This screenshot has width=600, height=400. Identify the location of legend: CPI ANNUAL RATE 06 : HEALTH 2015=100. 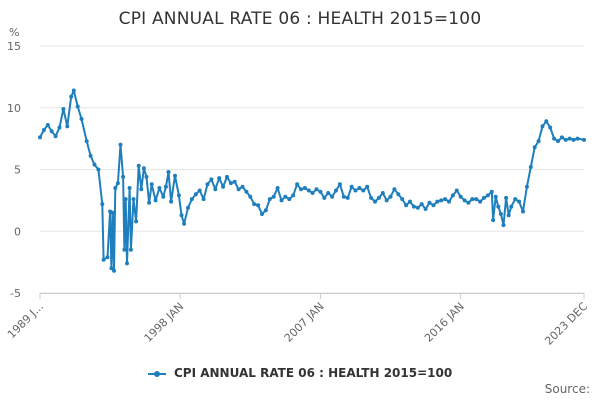
(300, 373).